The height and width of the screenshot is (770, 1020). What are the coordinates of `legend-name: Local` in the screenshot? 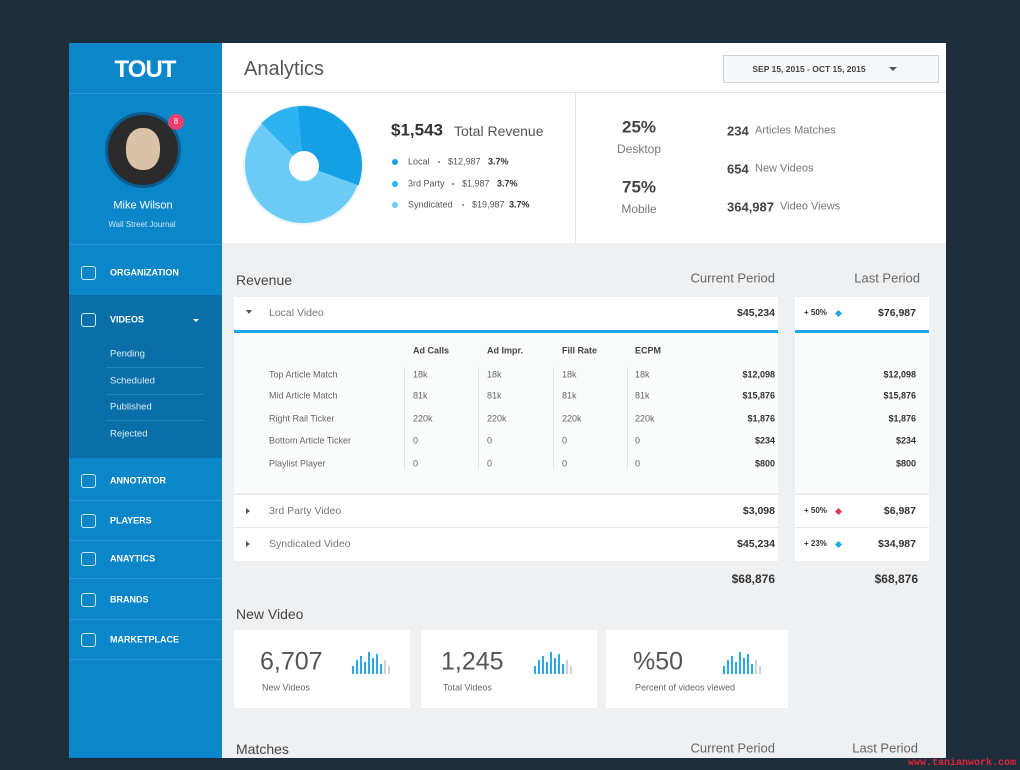 It's located at (419, 161).